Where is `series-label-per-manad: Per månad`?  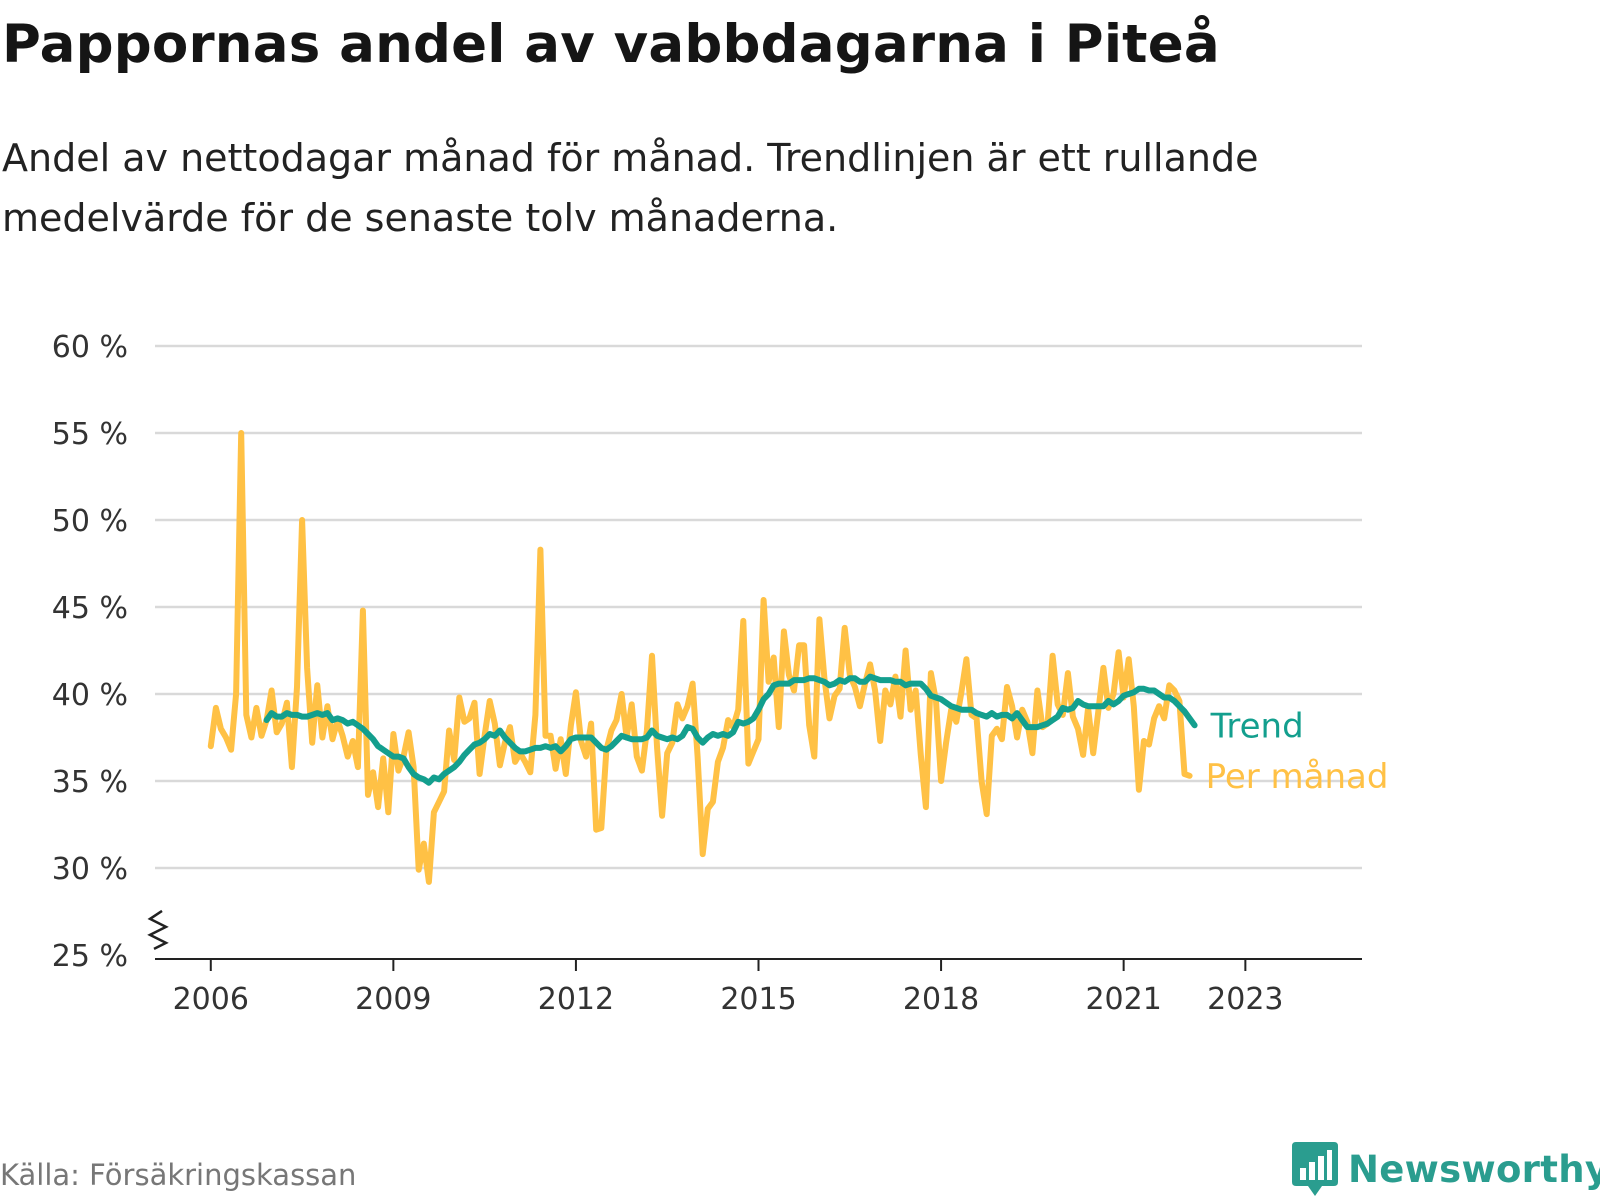
series-label-per-manad: Per månad is located at coordinates (1297, 777).